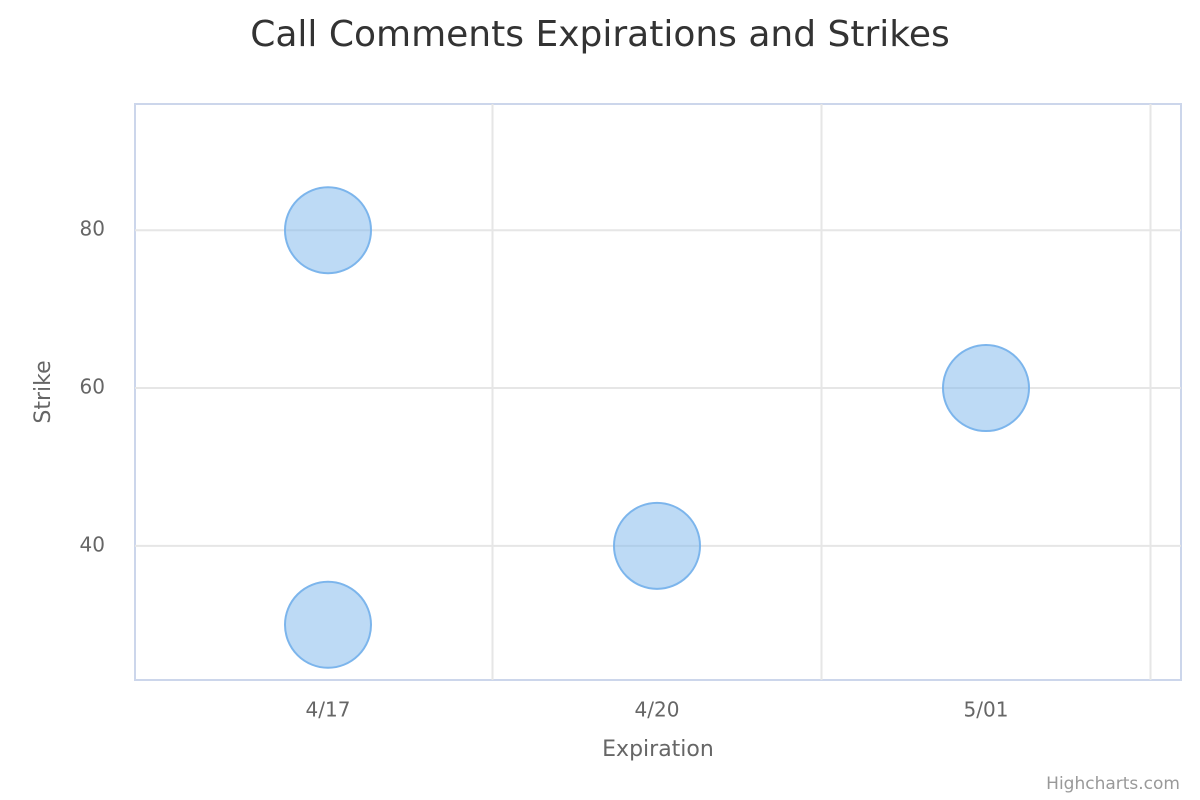 This screenshot has width=1200, height=800. What do you see at coordinates (92, 544) in the screenshot?
I see `y-tick-label: 40` at bounding box center [92, 544].